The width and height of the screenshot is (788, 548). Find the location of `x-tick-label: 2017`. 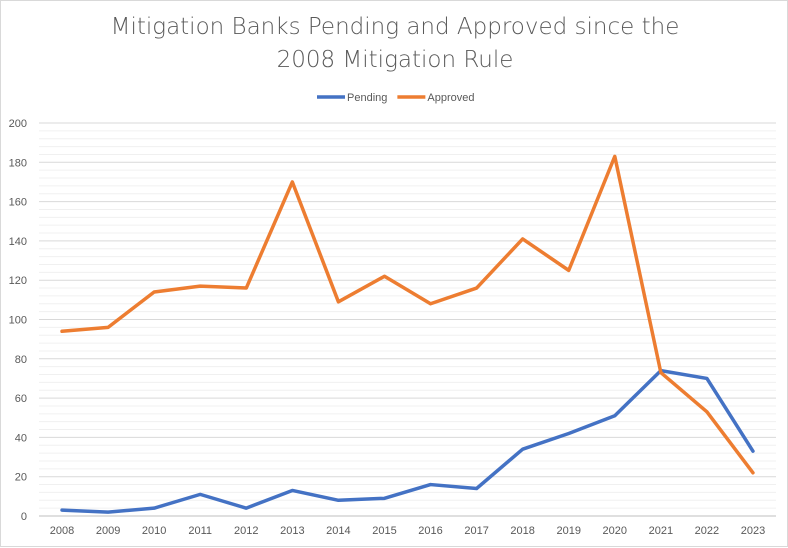

x-tick-label: 2017 is located at coordinates (476, 531).